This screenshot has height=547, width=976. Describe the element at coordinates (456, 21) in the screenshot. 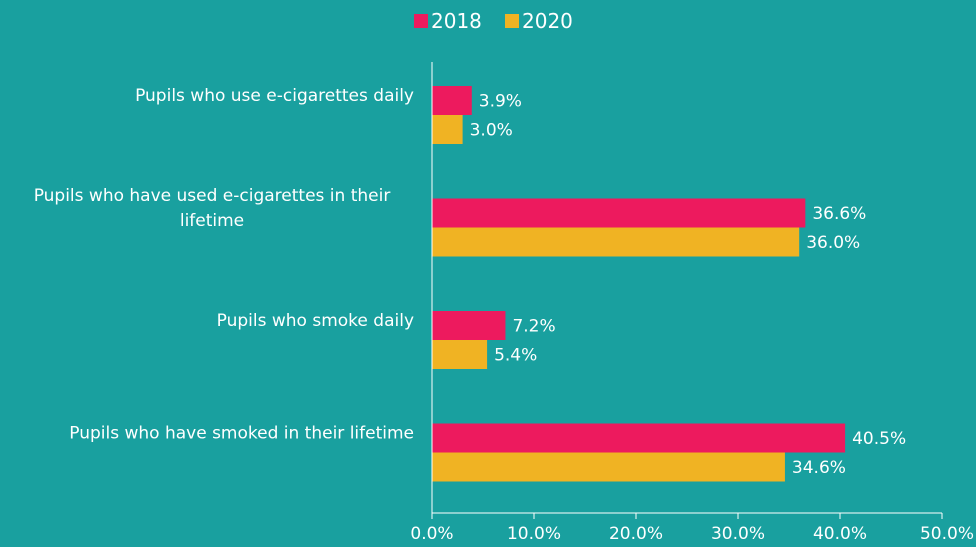

I see `legend-label-2018: 2018` at that location.